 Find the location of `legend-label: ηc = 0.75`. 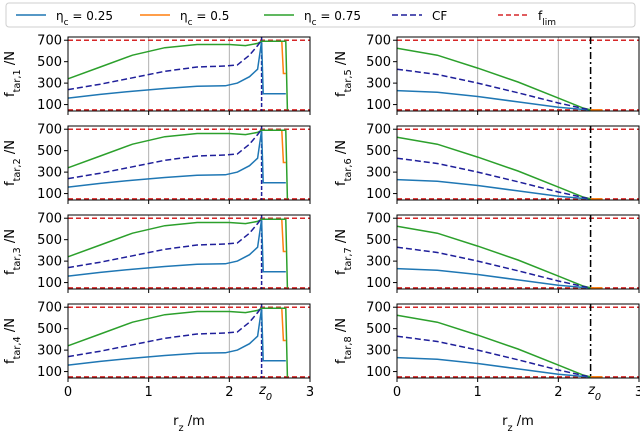

legend-label: ηc = 0.75 is located at coordinates (332, 18).